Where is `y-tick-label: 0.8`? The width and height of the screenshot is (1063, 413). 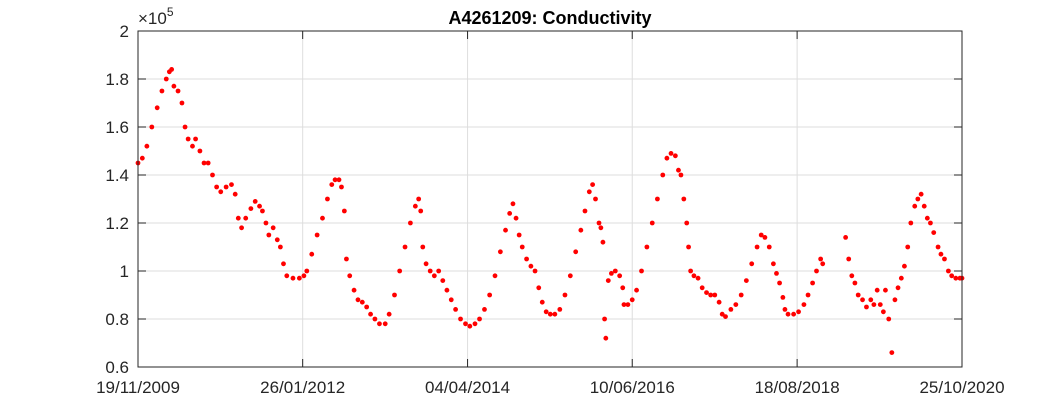 y-tick-label: 0.8 is located at coordinates (117, 319).